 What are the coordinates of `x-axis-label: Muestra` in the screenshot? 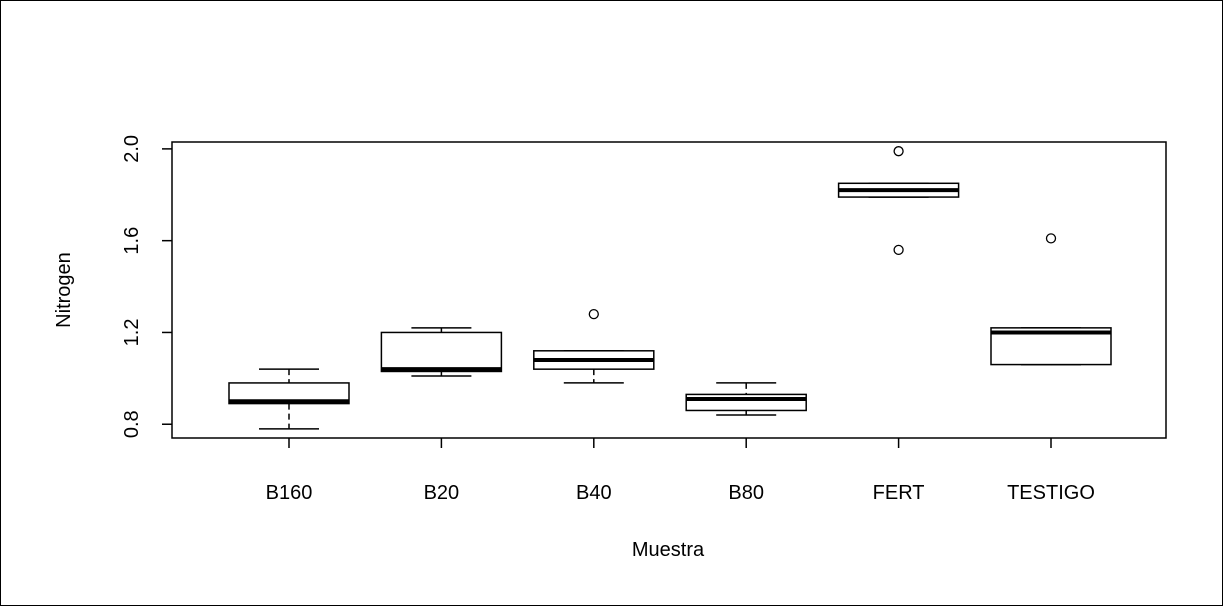 It's located at (668, 550).